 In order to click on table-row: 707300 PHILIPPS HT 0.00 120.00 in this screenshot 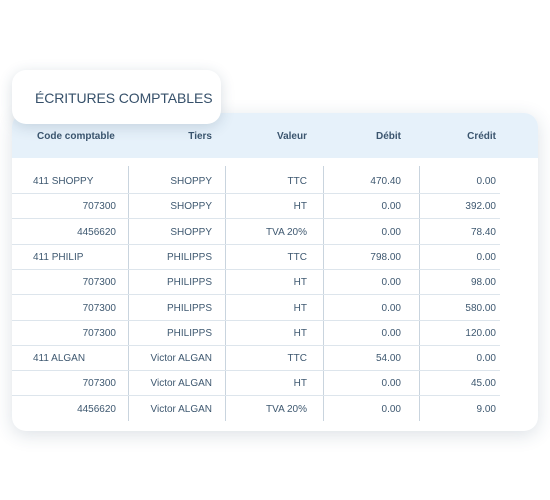, I will do `click(275, 333)`.